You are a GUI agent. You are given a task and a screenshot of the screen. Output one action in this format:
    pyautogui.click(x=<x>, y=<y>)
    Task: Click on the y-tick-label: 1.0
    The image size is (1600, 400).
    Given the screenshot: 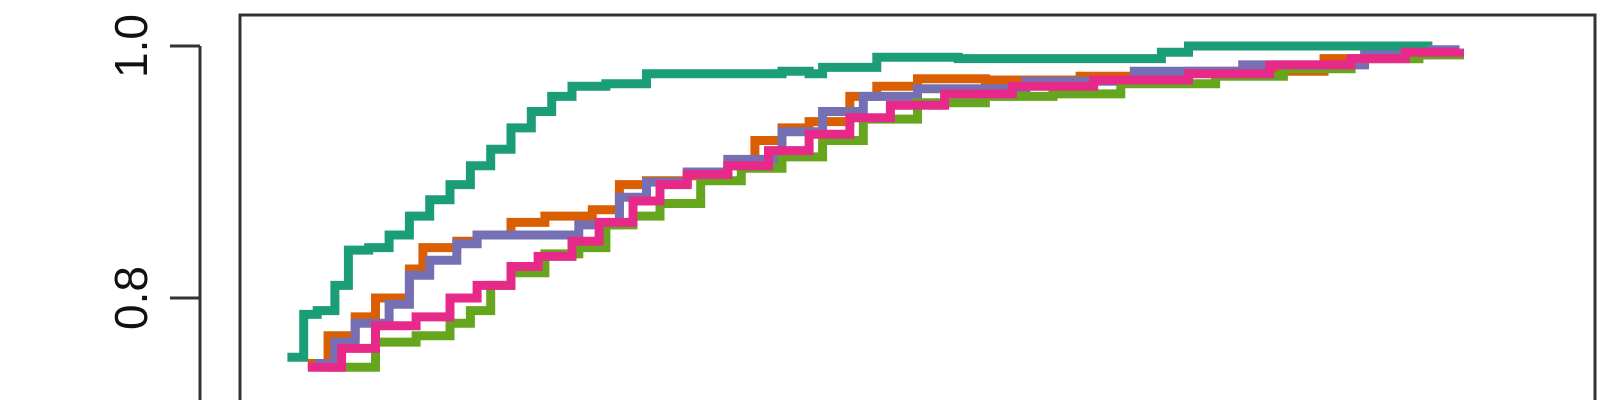 What is the action you would take?
    pyautogui.click(x=131, y=46)
    